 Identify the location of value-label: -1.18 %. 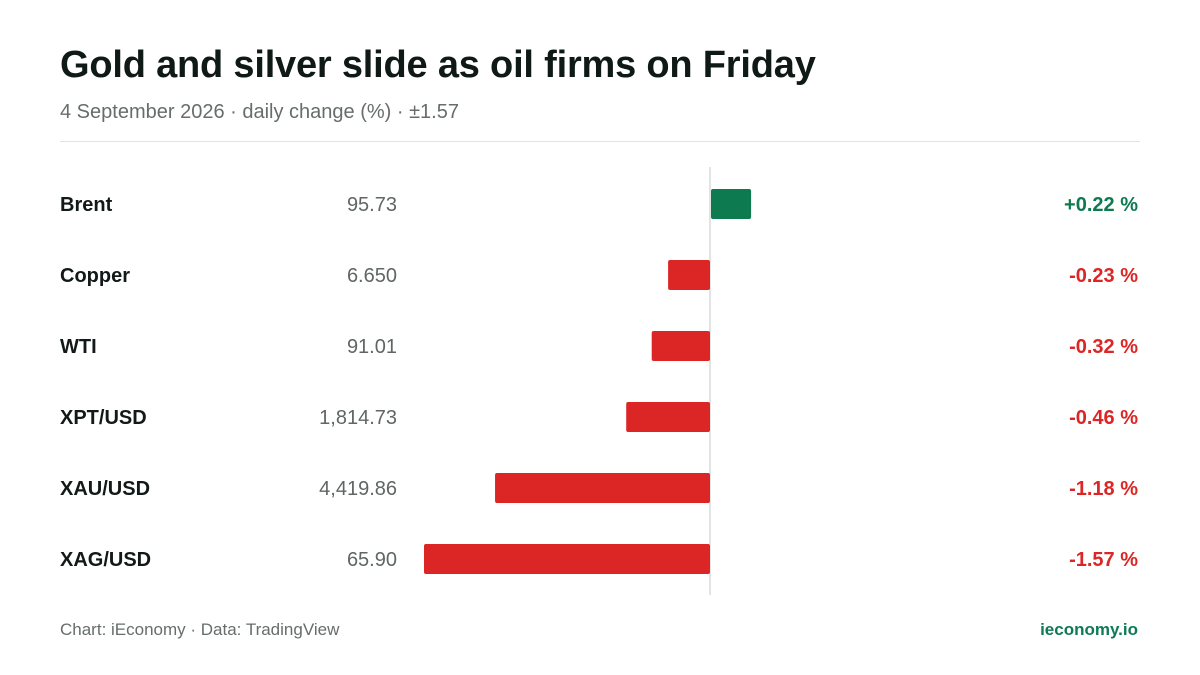
(1103, 489).